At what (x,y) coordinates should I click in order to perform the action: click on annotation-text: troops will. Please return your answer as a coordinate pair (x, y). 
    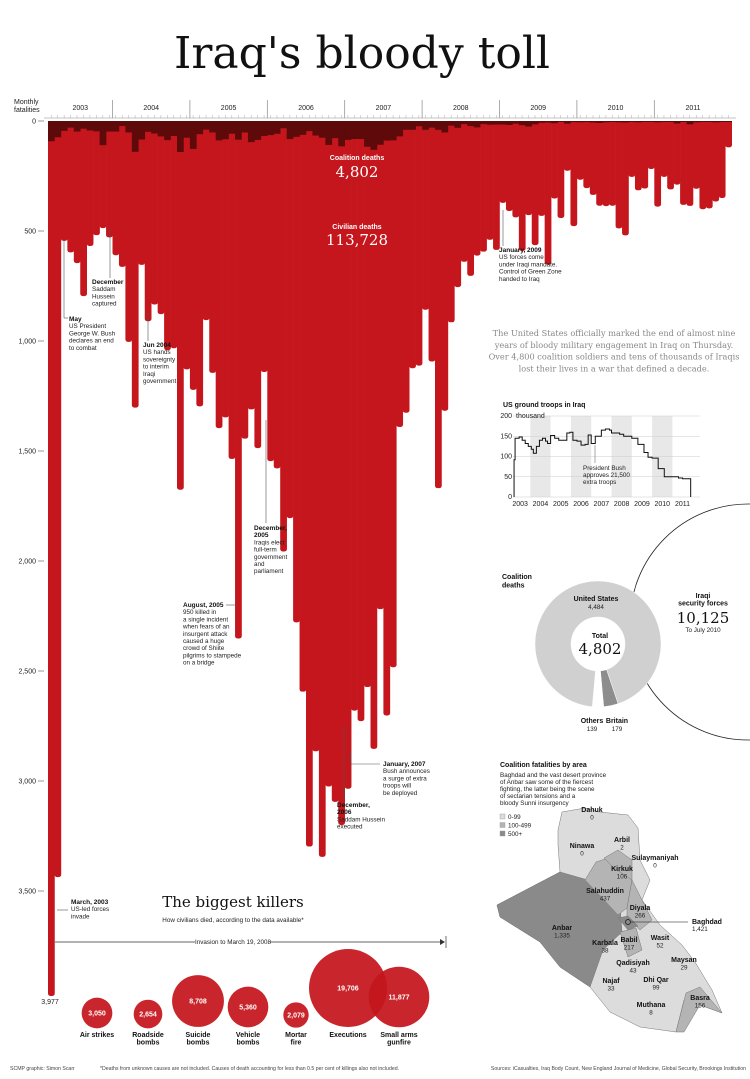
    Looking at the image, I should click on (397, 786).